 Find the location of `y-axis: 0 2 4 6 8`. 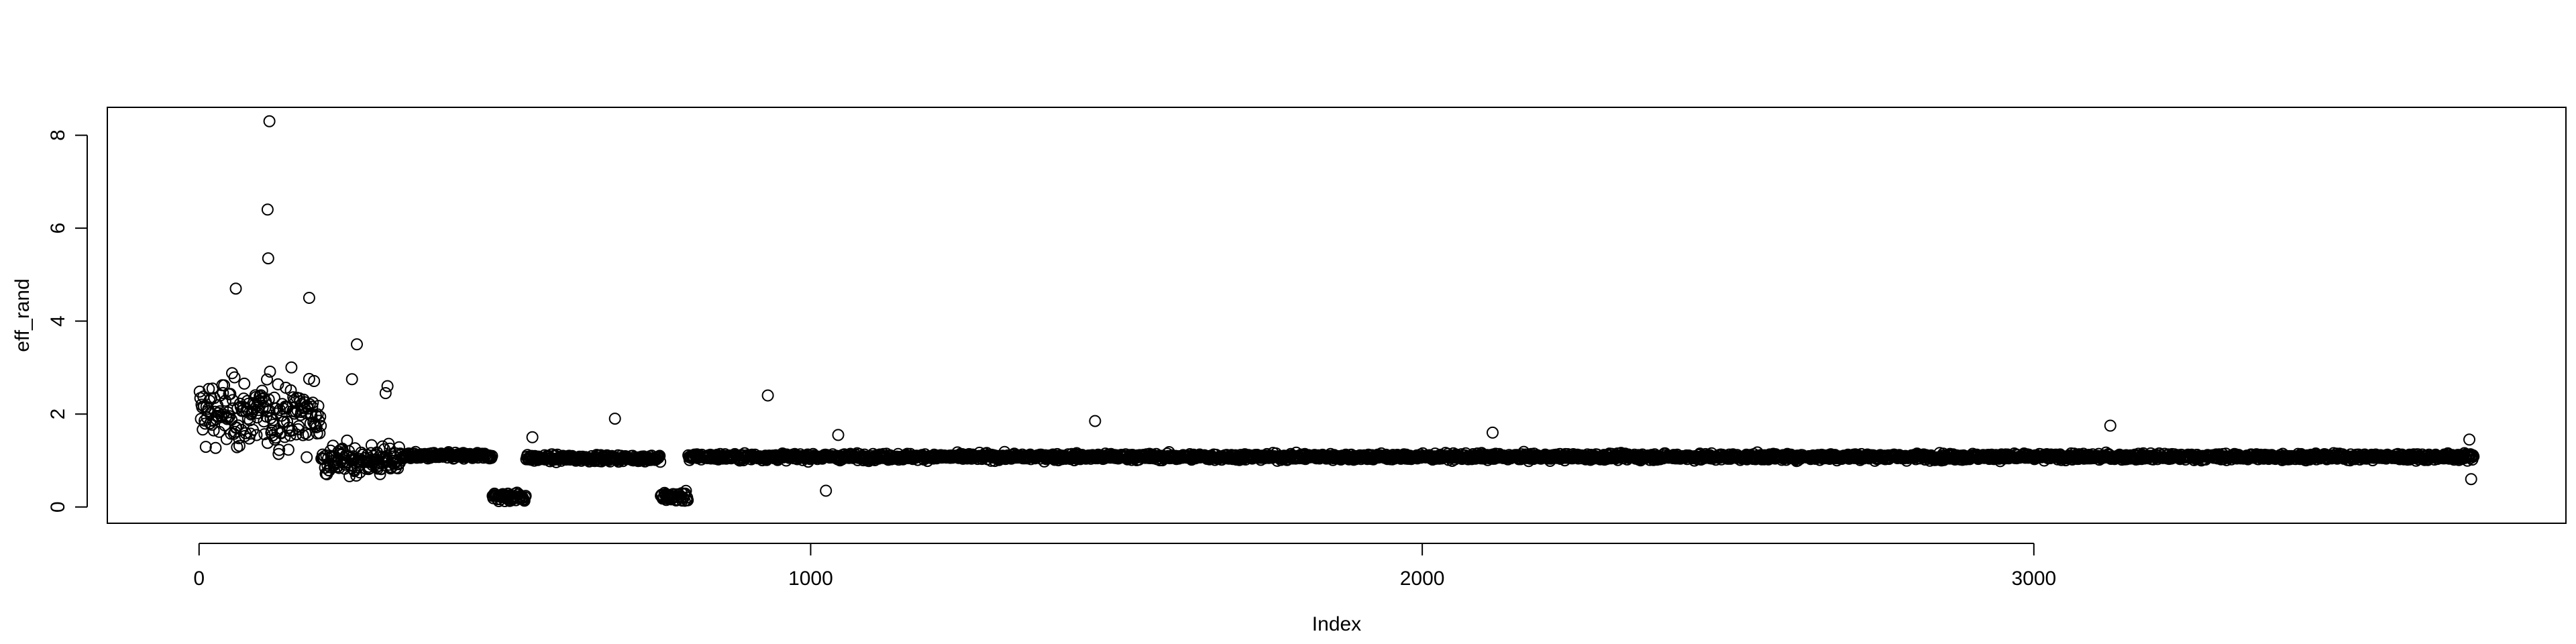

y-axis: 0 2 4 6 8 is located at coordinates (67, 321).